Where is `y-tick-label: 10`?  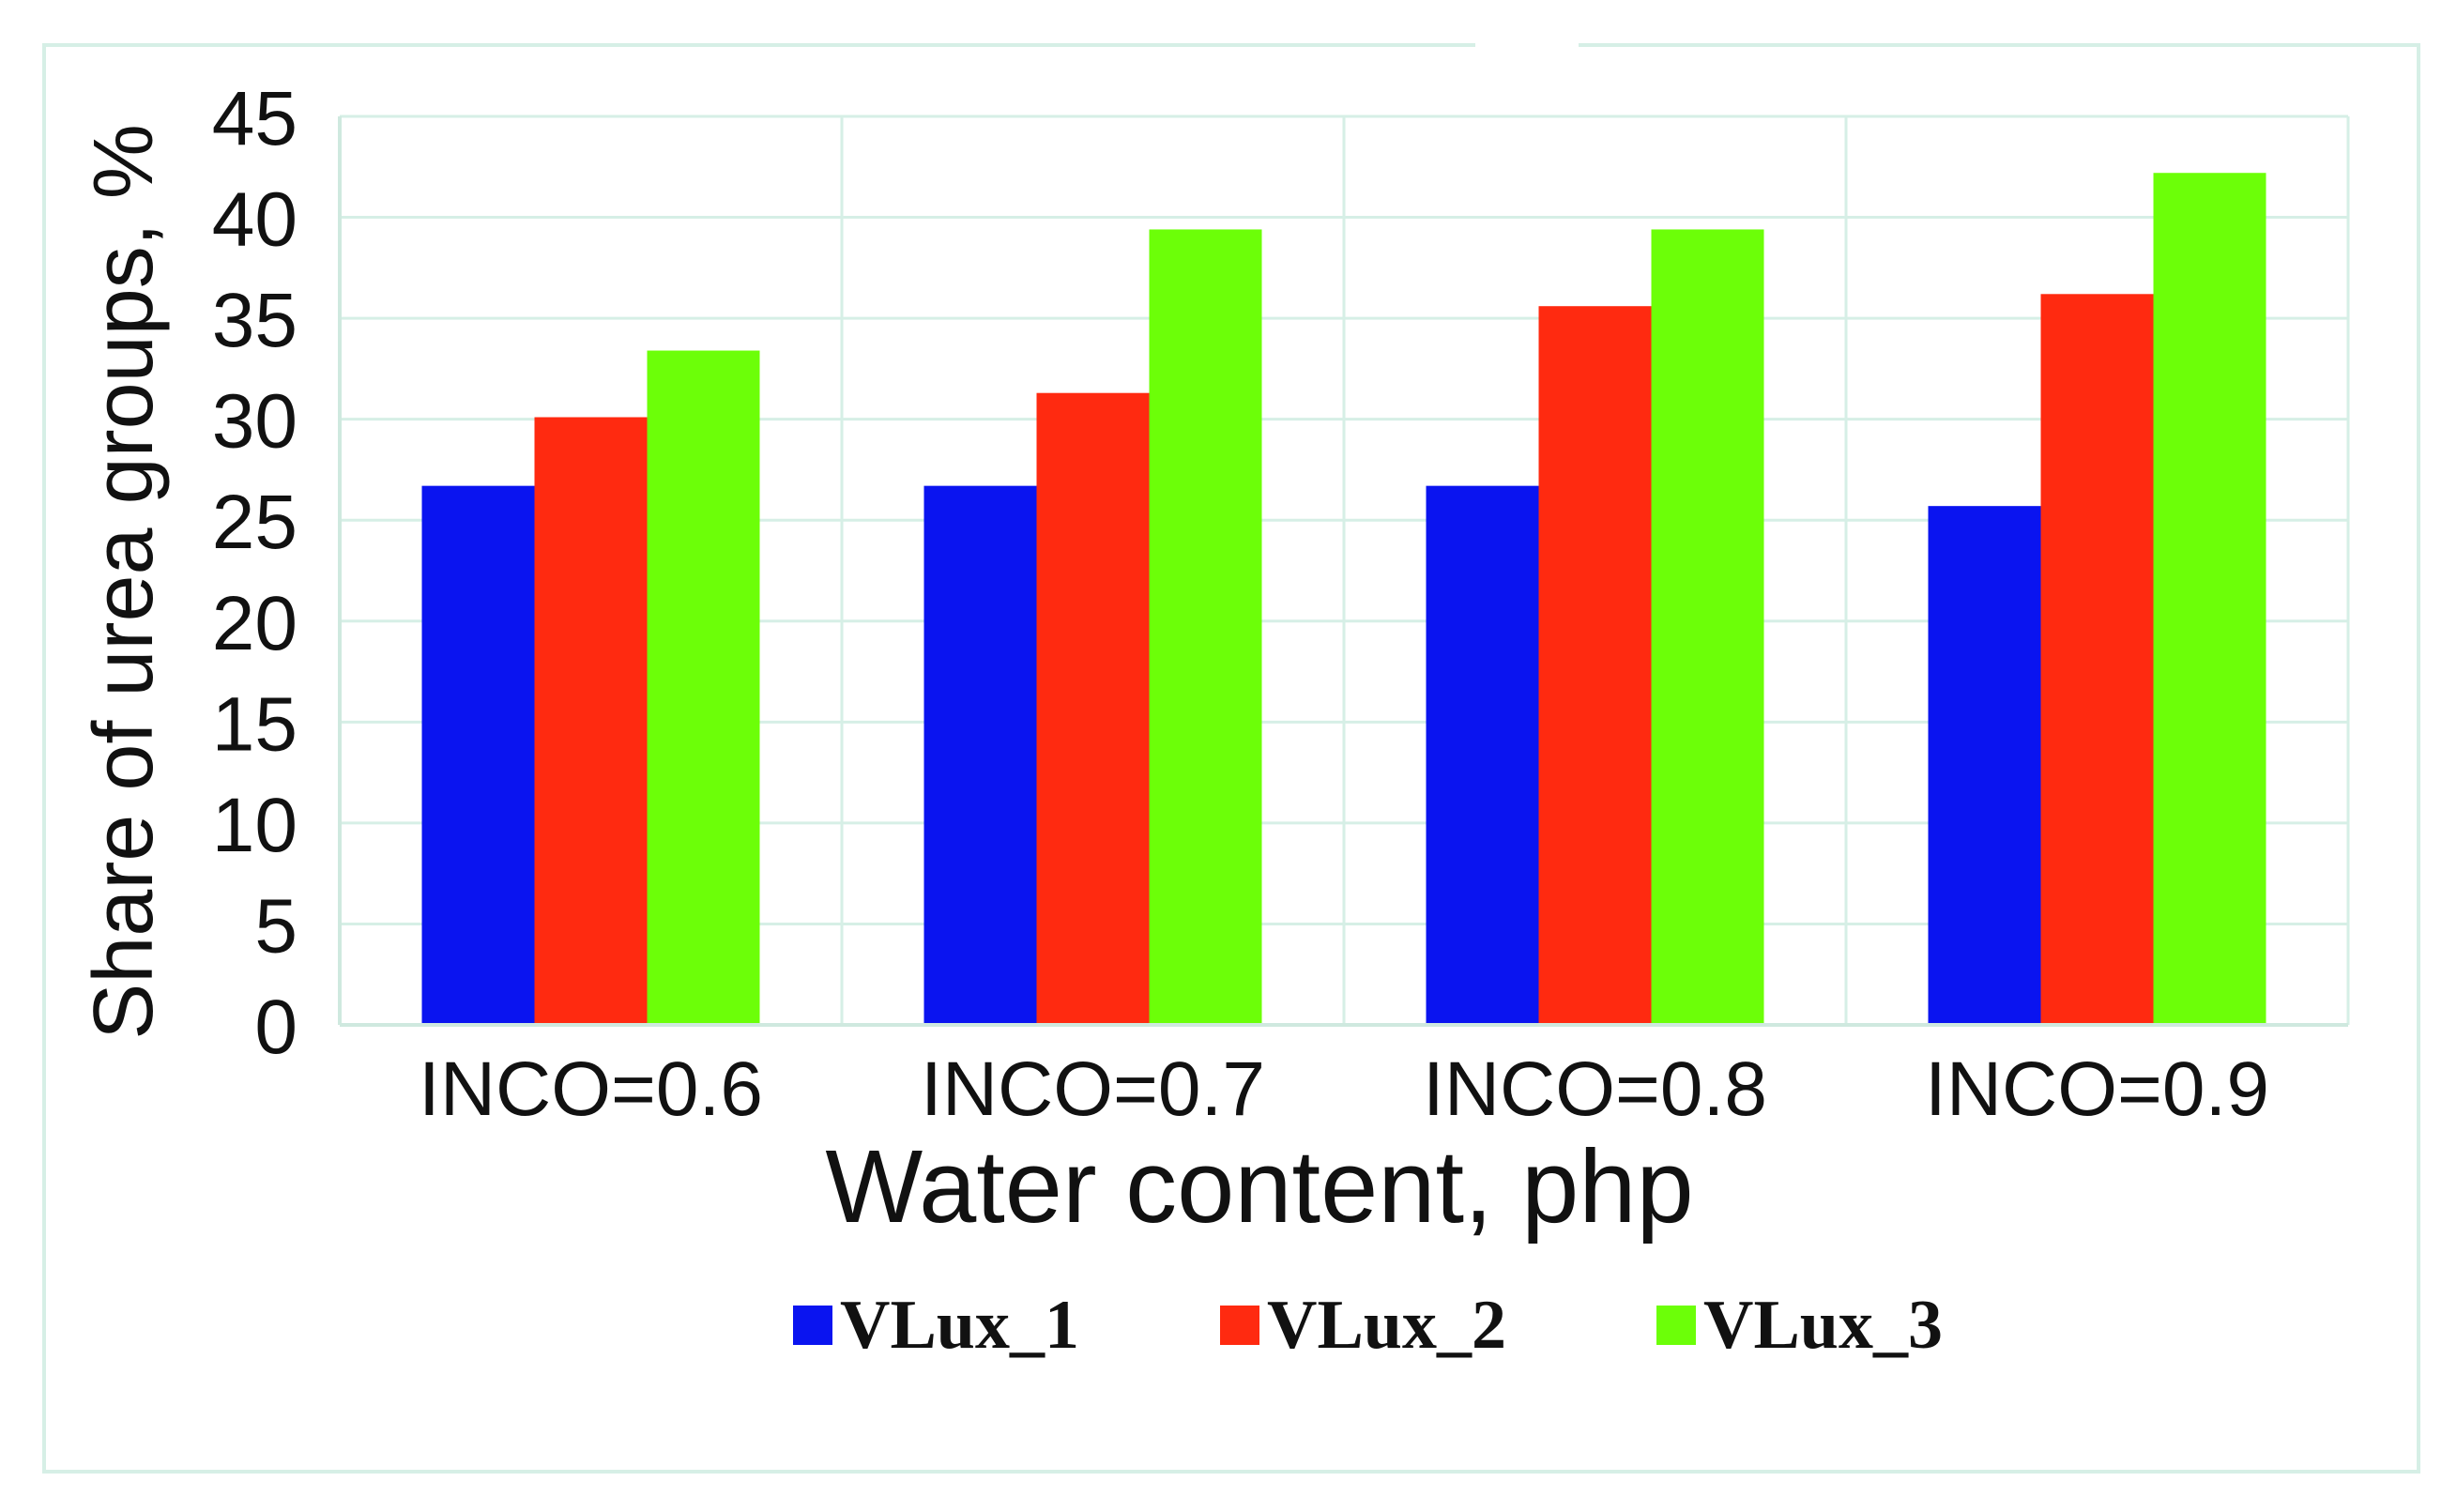
y-tick-label: 10 is located at coordinates (255, 825).